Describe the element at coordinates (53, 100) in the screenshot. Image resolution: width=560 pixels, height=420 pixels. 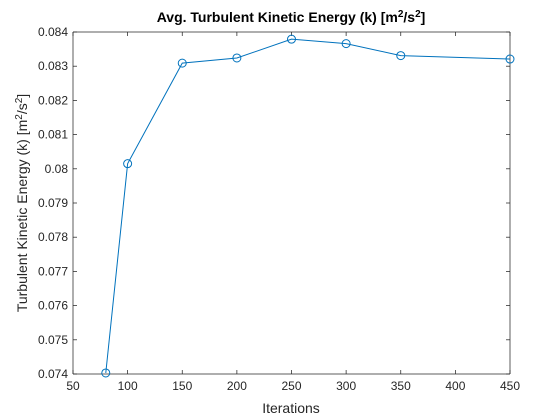
I see `y-tick-label: 0.082` at that location.